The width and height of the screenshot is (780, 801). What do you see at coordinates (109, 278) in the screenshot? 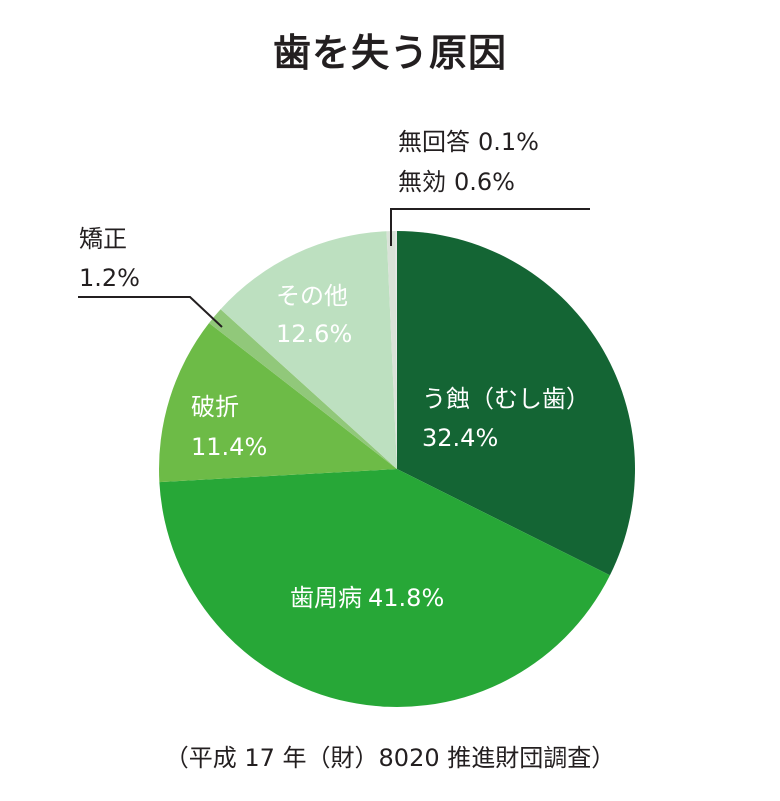
I see `label-value-kyosei: 1.2%` at bounding box center [109, 278].